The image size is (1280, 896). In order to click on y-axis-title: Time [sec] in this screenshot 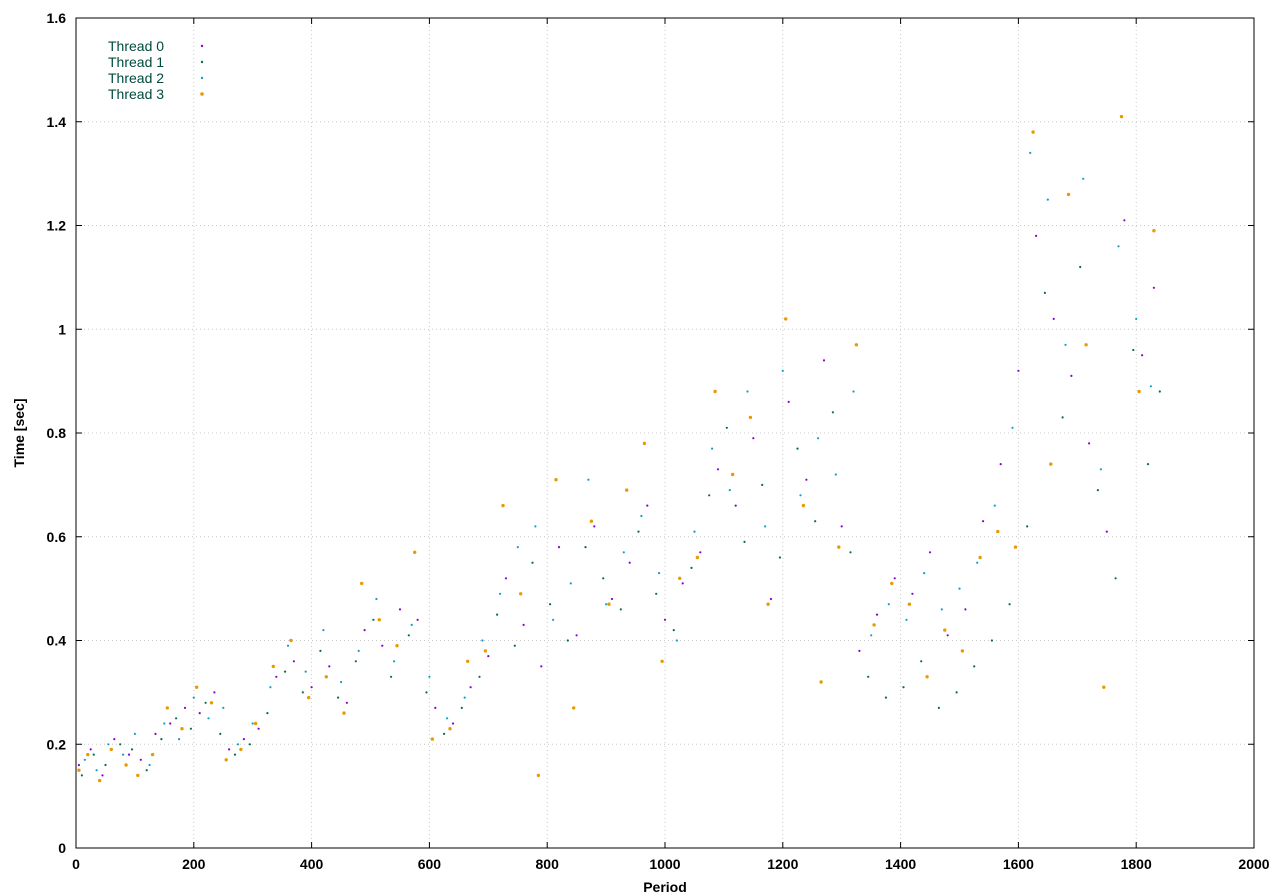, I will do `click(19, 433)`.